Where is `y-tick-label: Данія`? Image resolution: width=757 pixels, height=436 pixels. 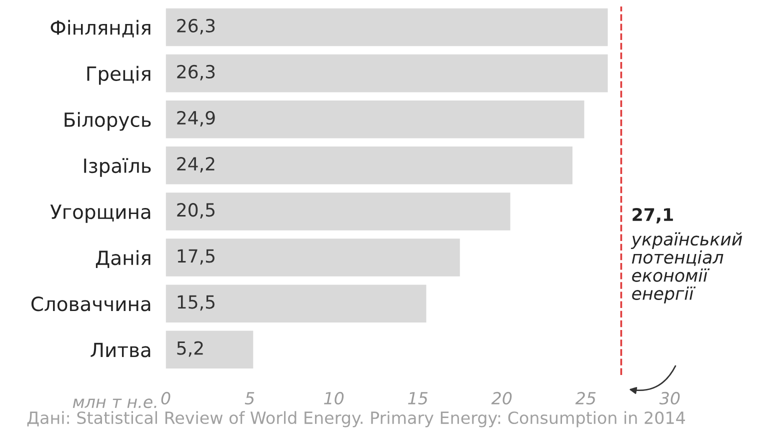 y-tick-label: Данія is located at coordinates (123, 259).